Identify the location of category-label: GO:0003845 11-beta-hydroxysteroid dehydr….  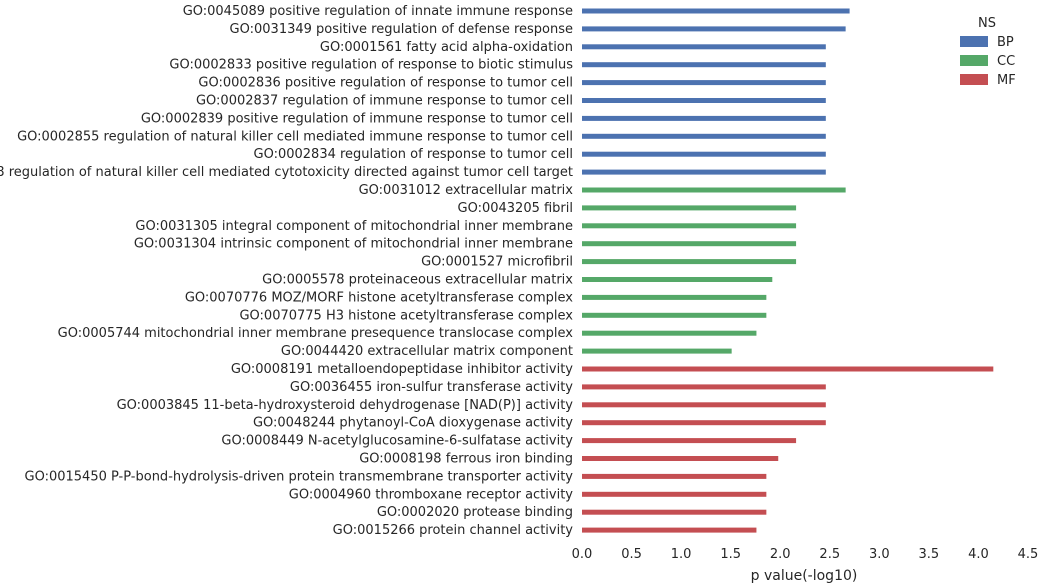
(345, 405).